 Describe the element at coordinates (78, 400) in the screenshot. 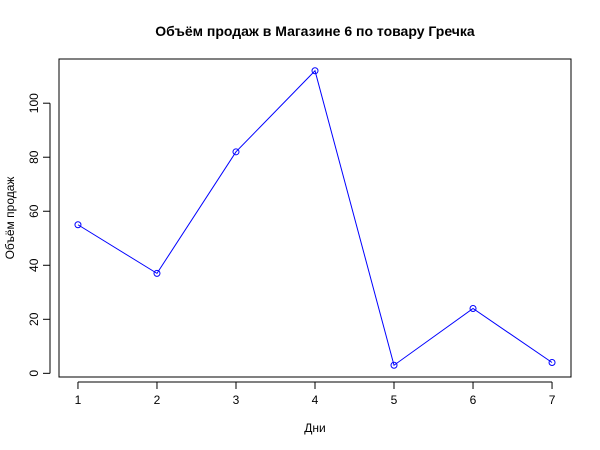

I see `x-tick-label: 1` at that location.